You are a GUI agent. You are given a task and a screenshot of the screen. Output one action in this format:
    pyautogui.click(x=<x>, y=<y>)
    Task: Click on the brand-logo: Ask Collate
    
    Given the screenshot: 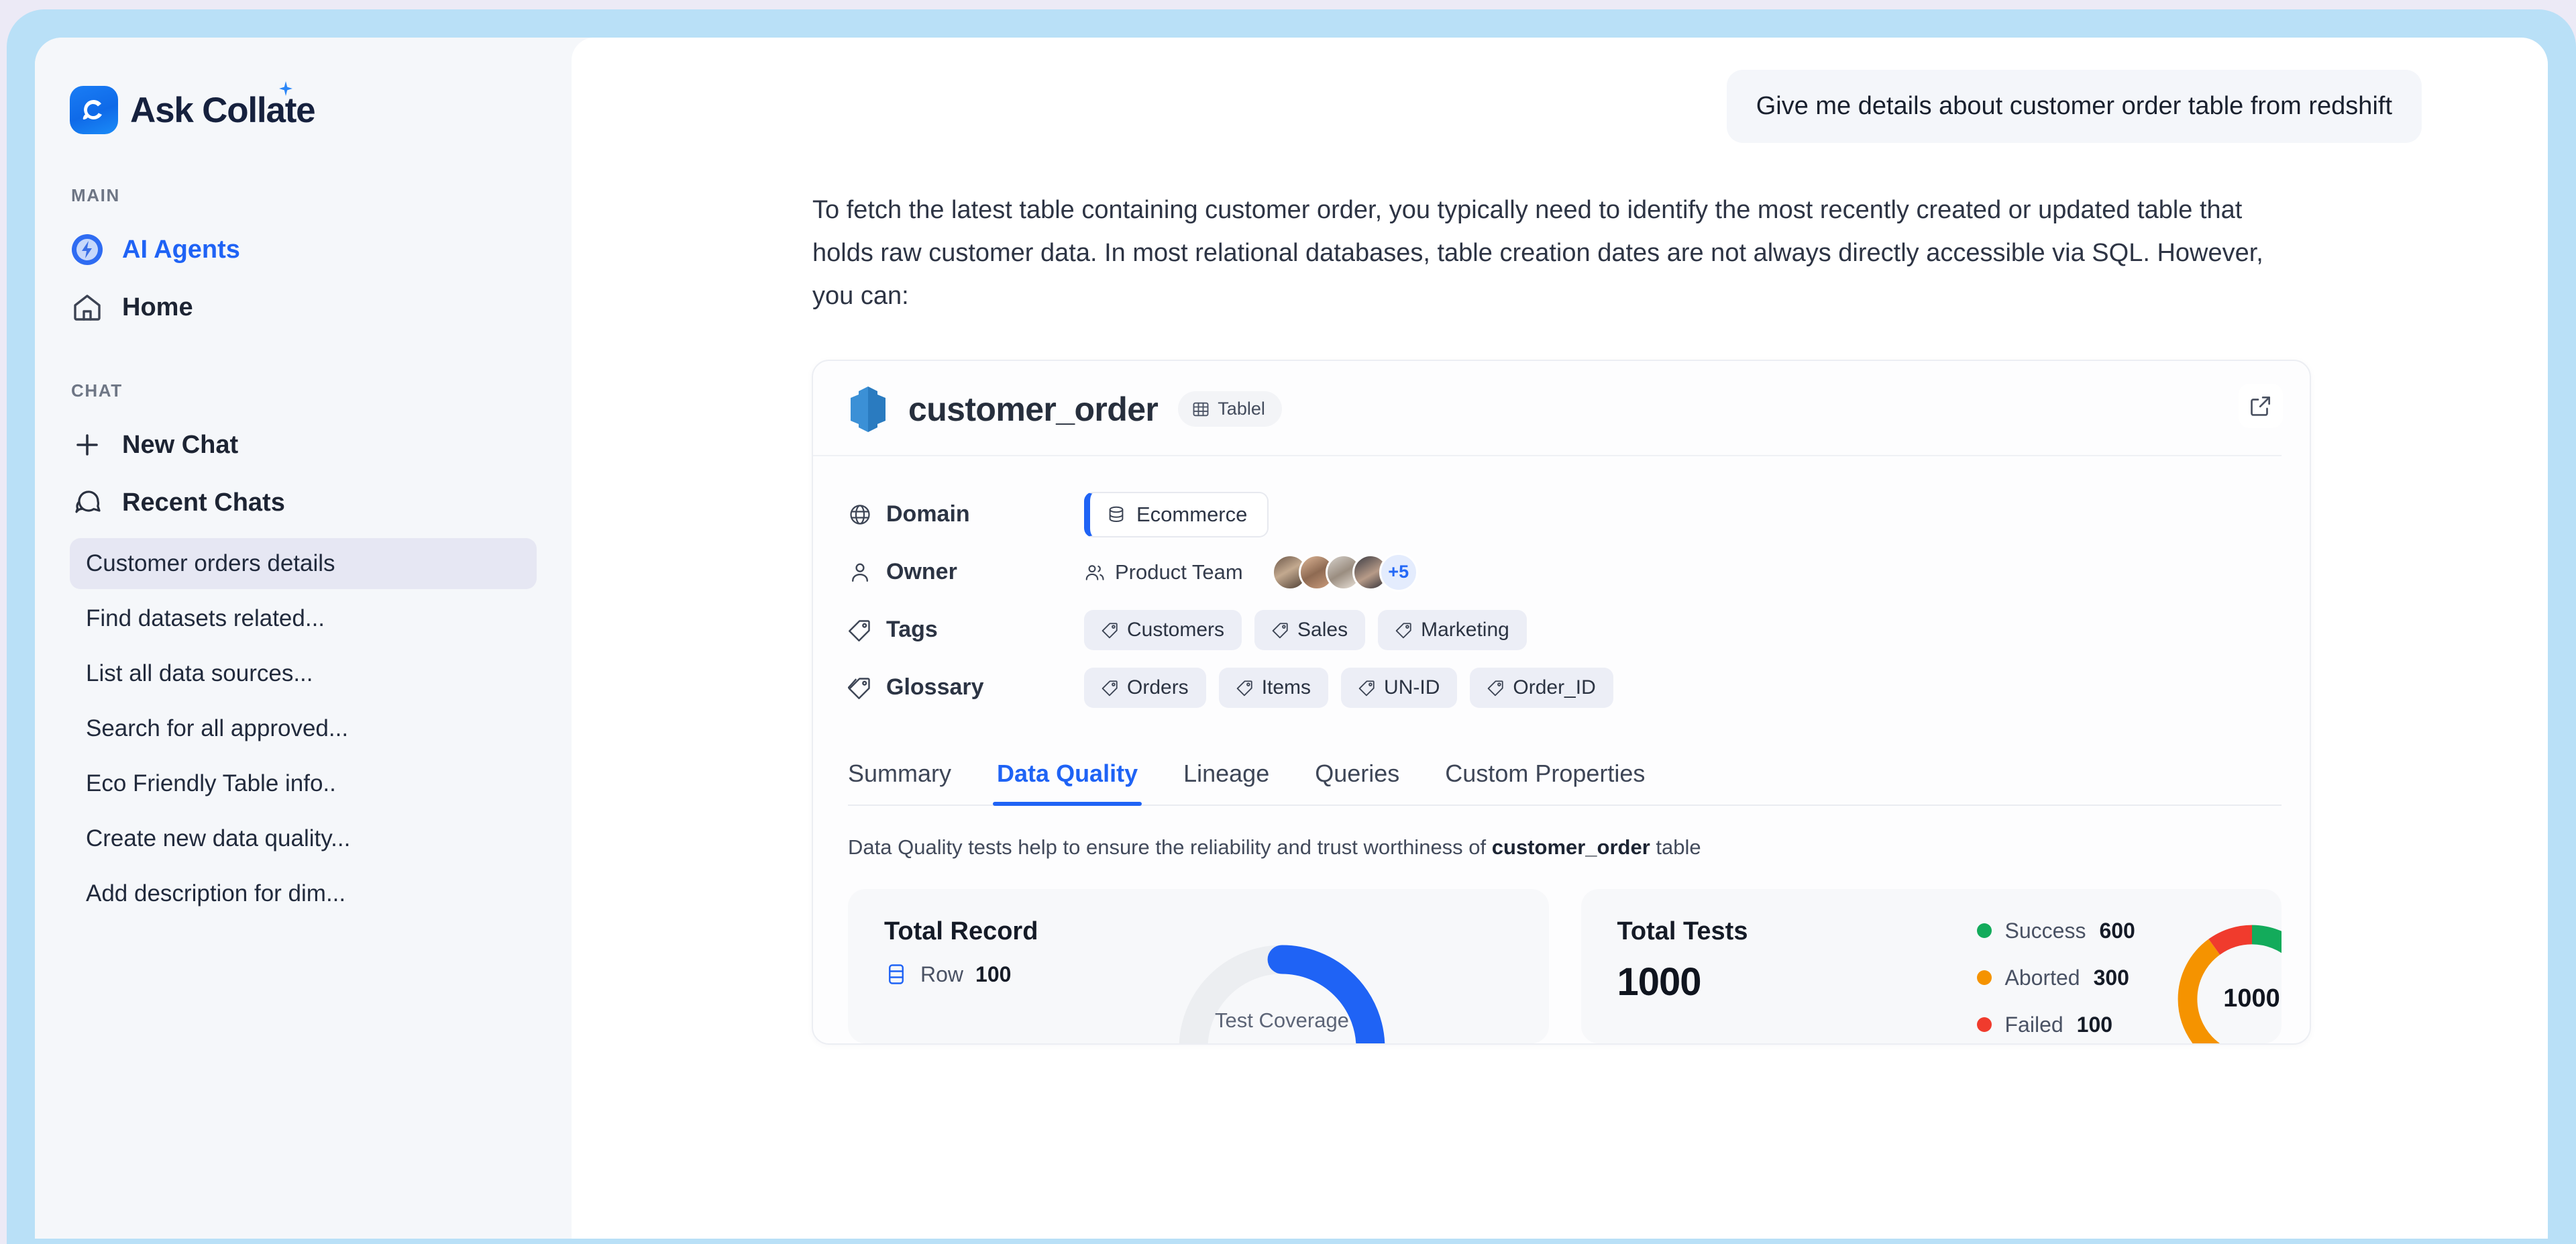 What is the action you would take?
    pyautogui.click(x=303, y=110)
    